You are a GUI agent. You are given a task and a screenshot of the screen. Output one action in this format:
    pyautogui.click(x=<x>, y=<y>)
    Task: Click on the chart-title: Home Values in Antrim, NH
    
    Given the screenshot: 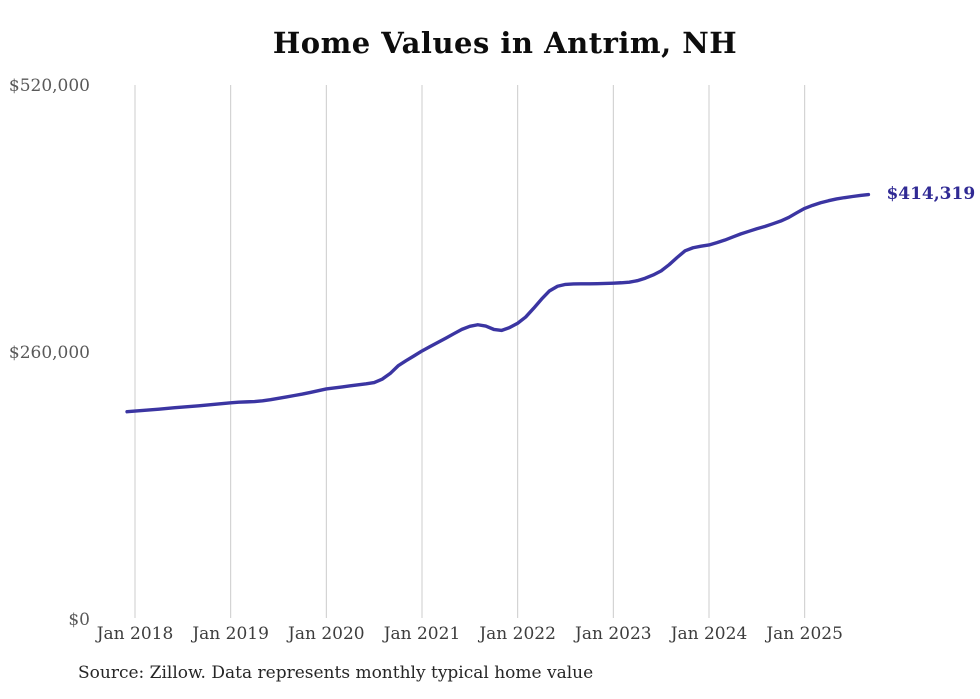 What is the action you would take?
    pyautogui.click(x=505, y=43)
    